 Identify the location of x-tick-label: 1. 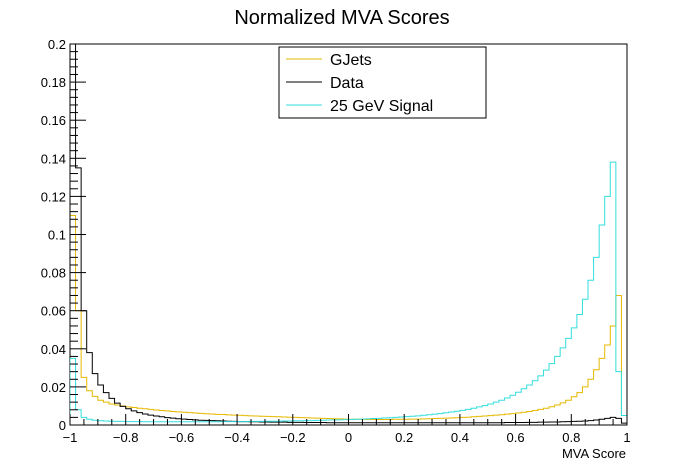
(626, 437).